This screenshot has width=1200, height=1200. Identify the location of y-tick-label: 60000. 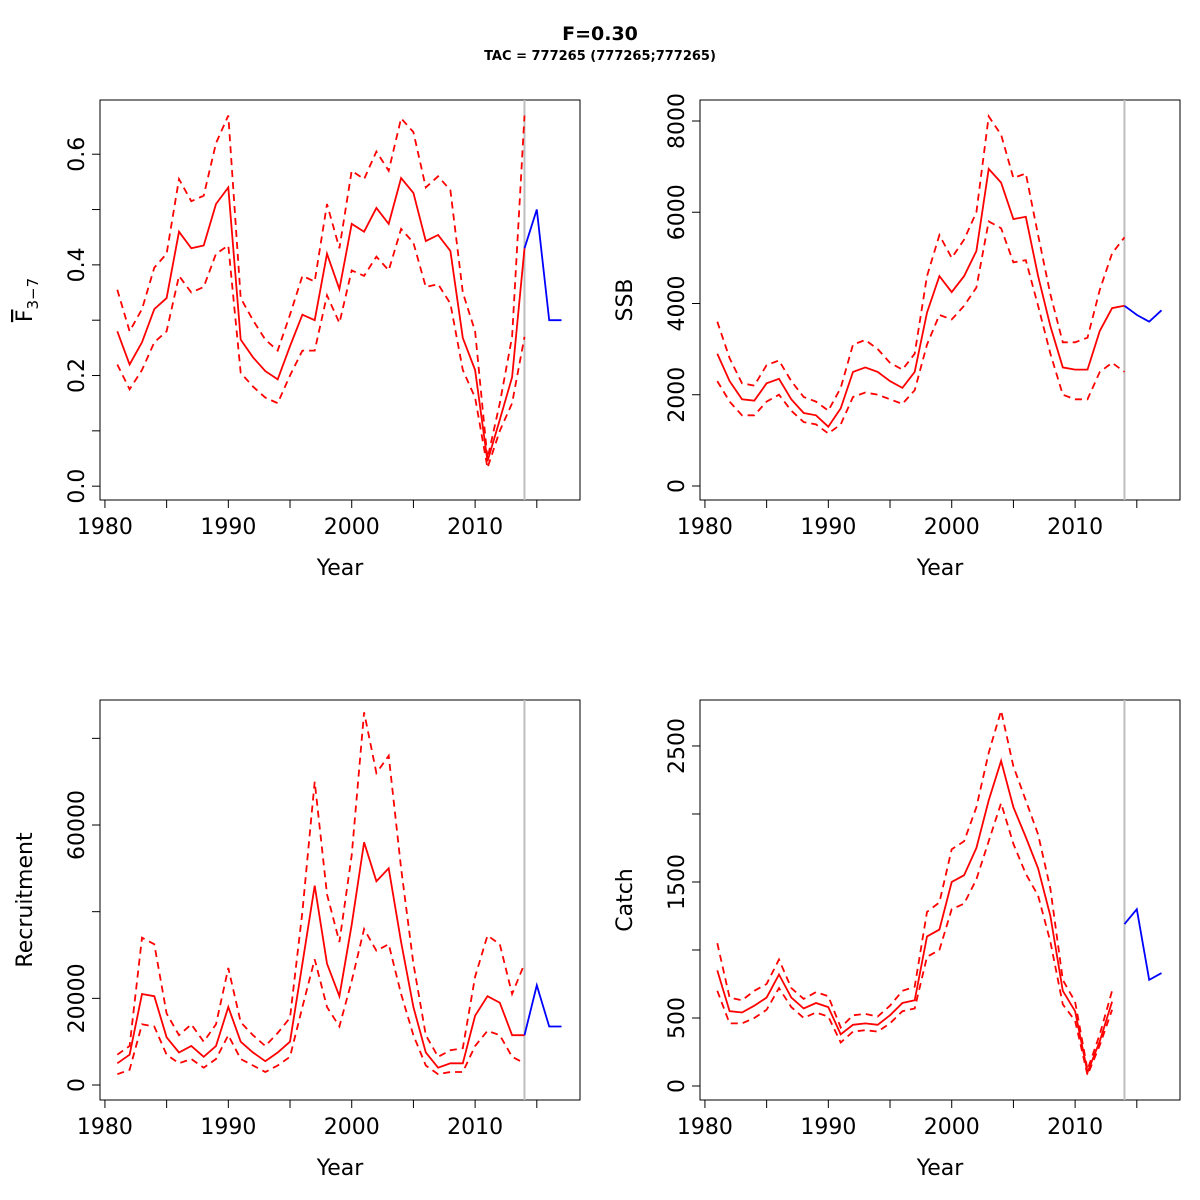
(77, 825).